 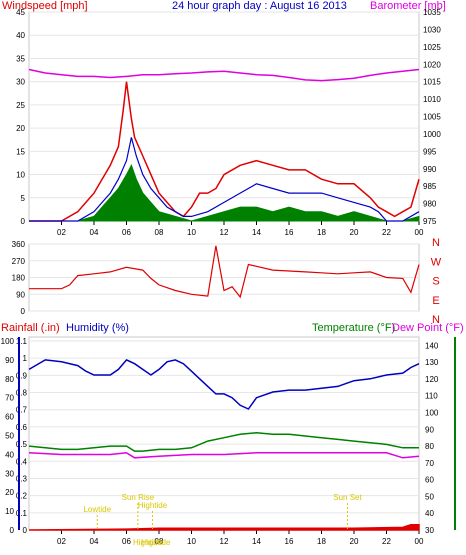 I want to click on wind-tick-label: 5, so click(x=23, y=198).